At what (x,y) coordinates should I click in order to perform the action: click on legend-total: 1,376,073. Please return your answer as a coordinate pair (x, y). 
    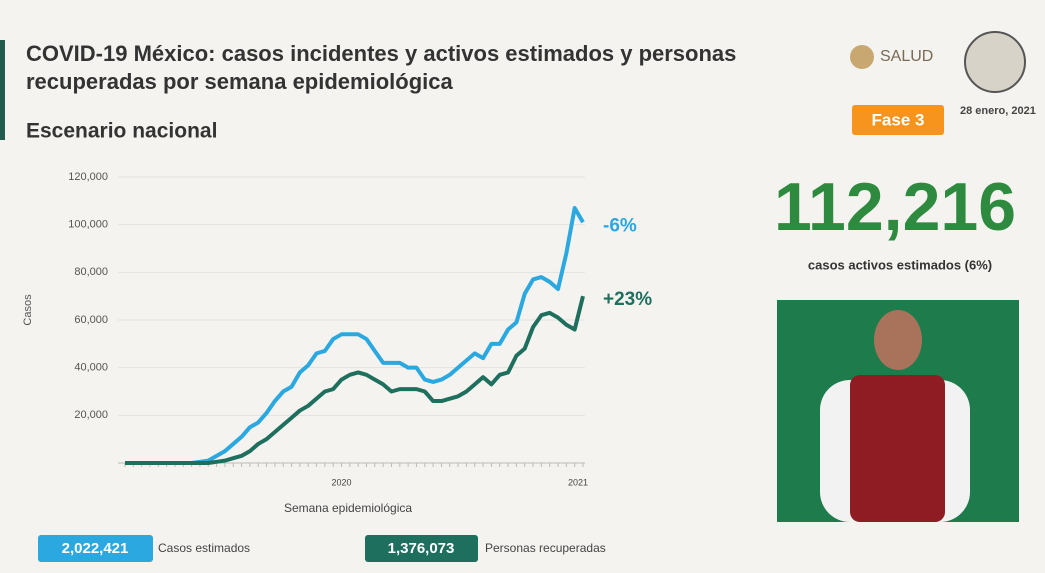
    Looking at the image, I should click on (421, 548).